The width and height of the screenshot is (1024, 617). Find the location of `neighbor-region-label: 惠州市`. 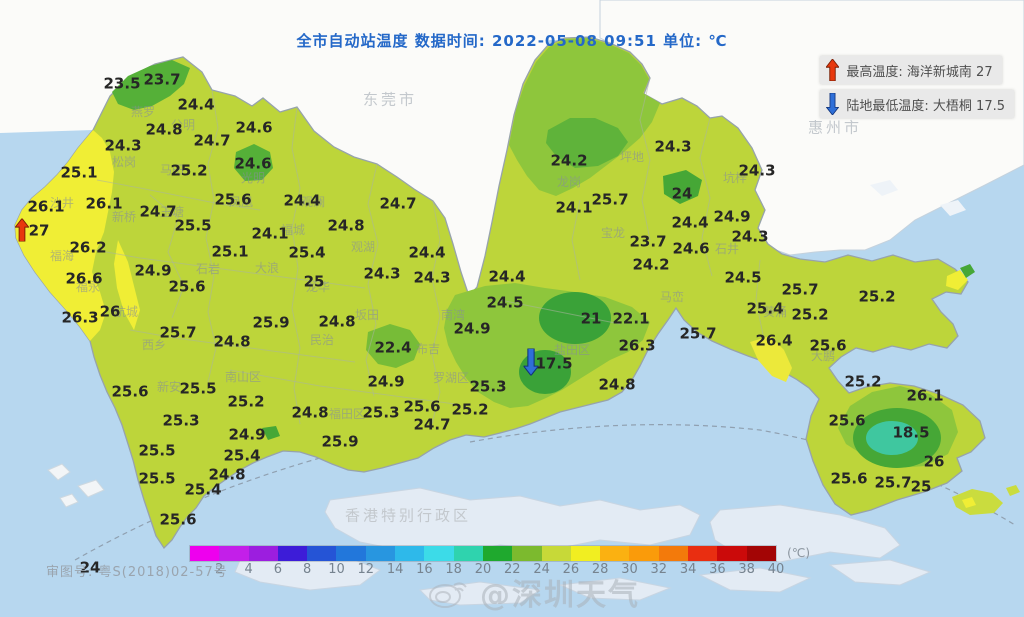

neighbor-region-label: 惠州市 is located at coordinates (835, 127).